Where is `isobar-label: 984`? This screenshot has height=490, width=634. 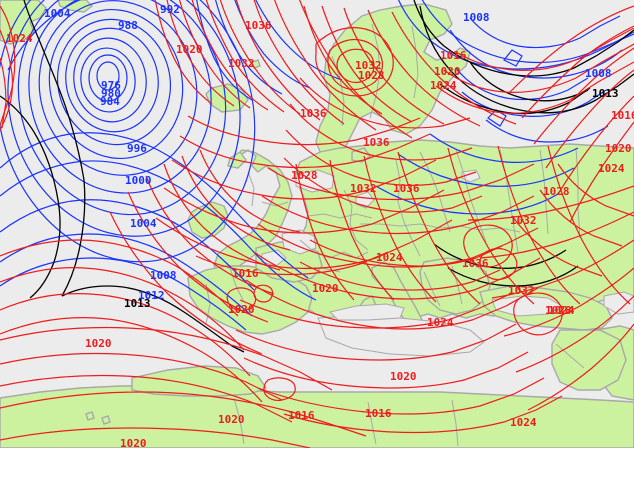
isobar-label: 984 is located at coordinates (110, 101).